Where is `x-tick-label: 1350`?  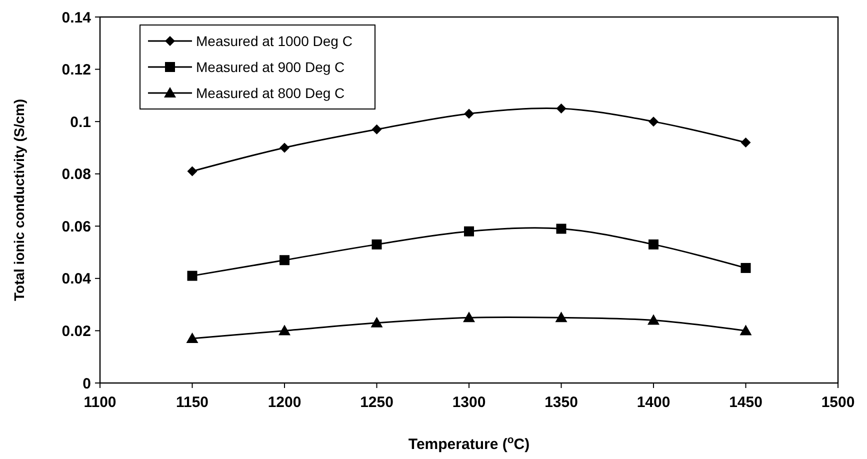
x-tick-label: 1350 is located at coordinates (561, 402).